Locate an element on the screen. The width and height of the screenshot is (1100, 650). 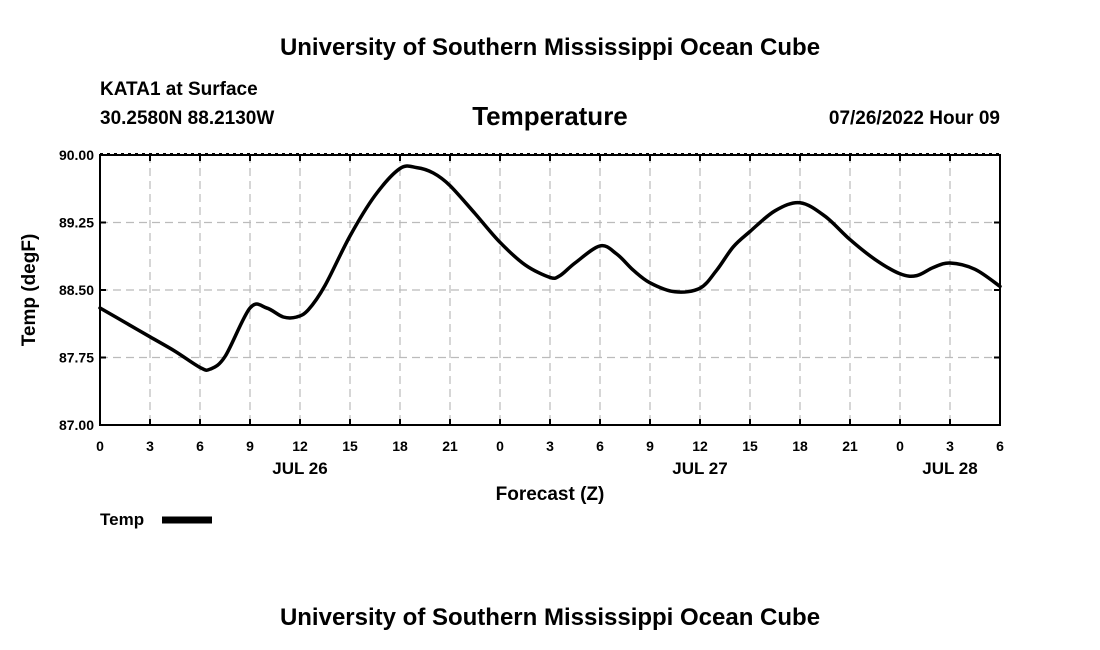
y-tick-label: 88.50 is located at coordinates (76, 290).